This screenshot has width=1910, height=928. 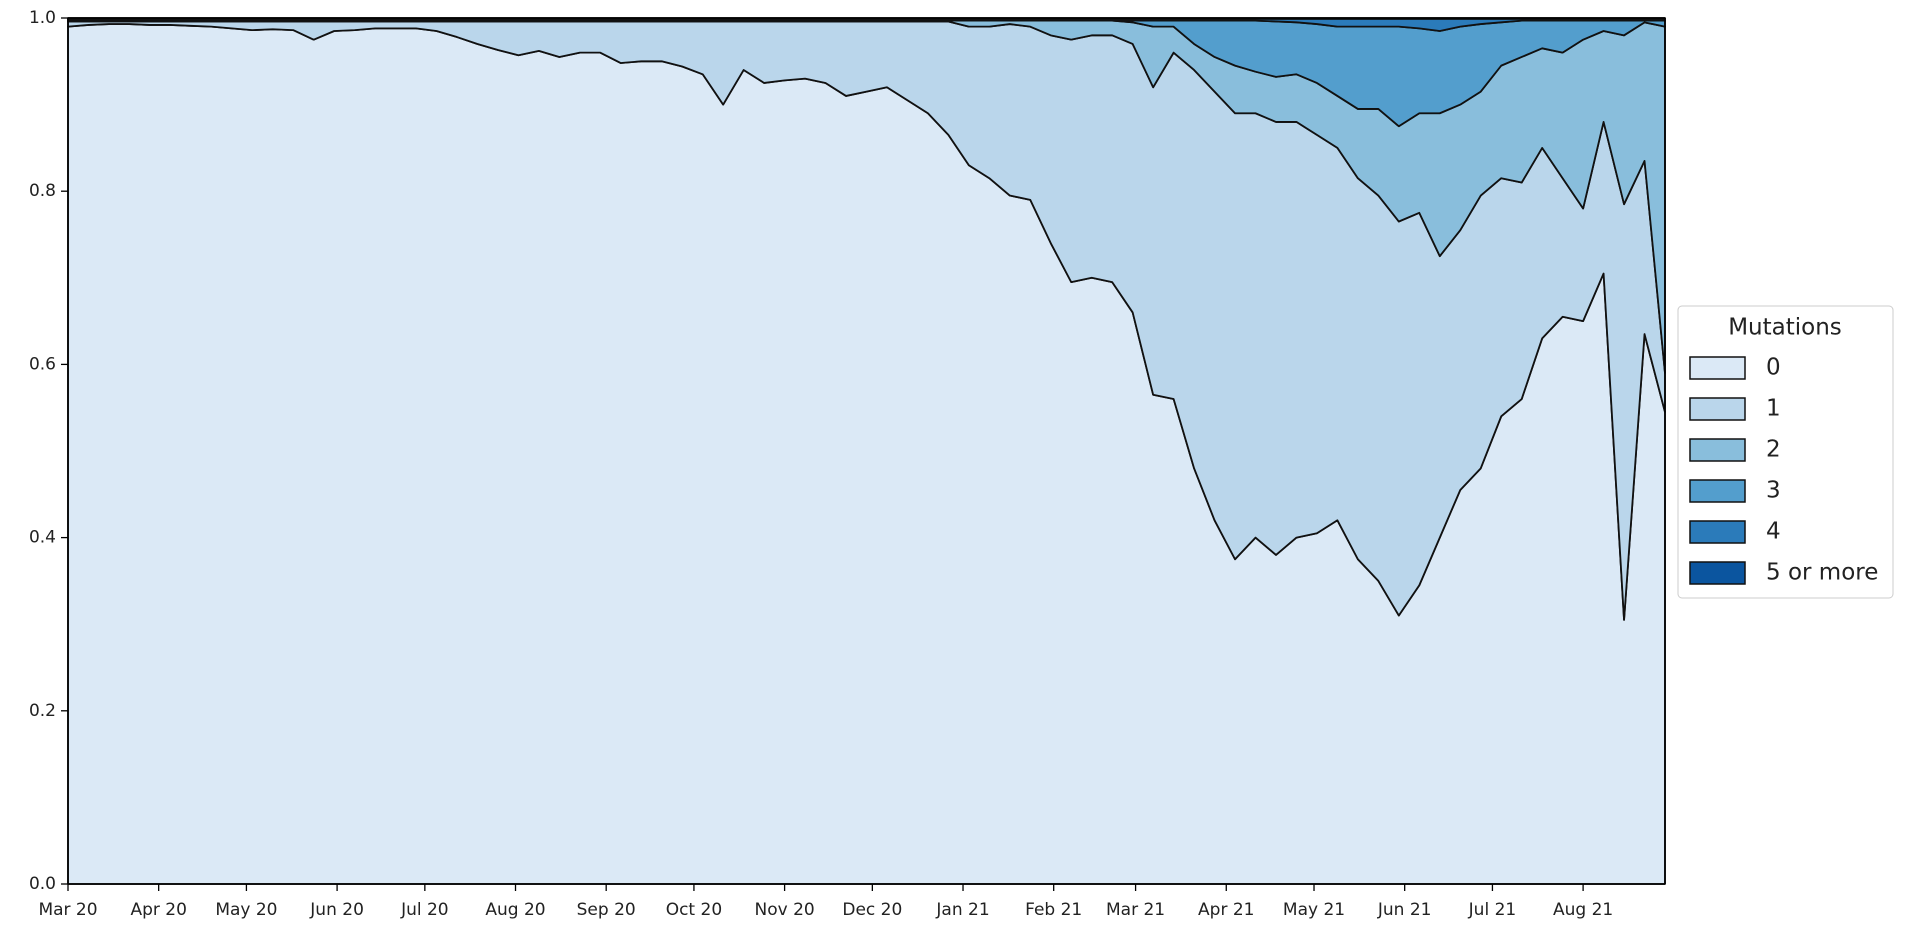 I want to click on legend-label: 4, so click(x=1773, y=532).